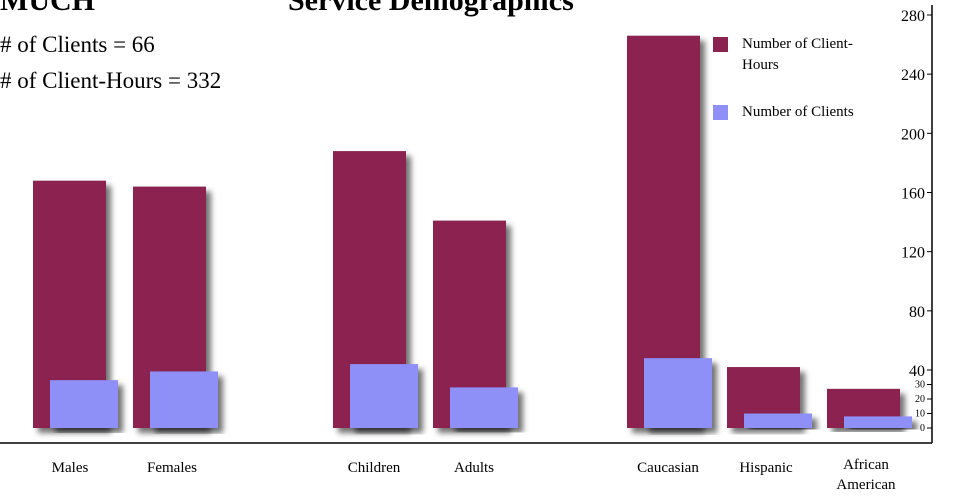  I want to click on legend-item-client-hours: Number of Client-Hours, so click(797, 55).